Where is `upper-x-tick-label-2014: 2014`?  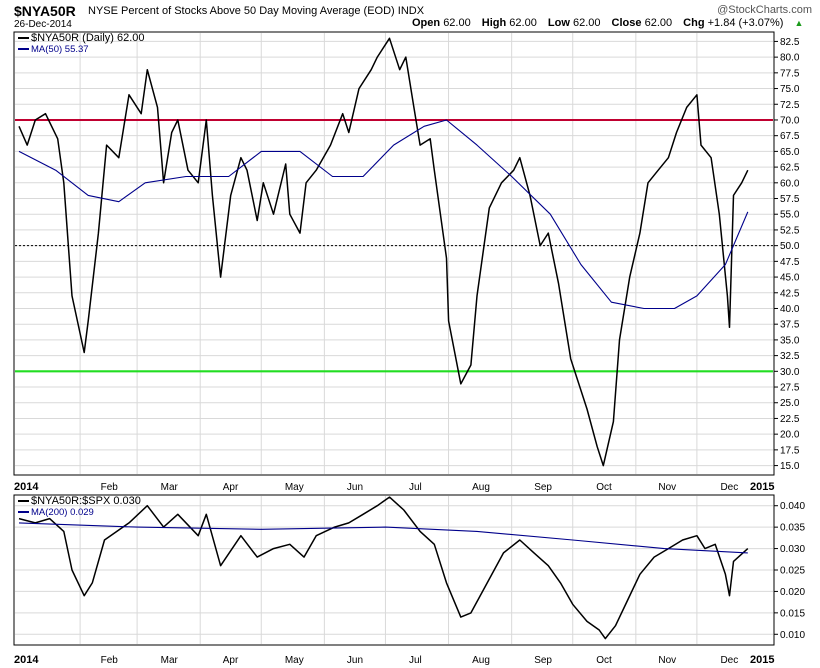 upper-x-tick-label-2014: 2014 is located at coordinates (26, 487).